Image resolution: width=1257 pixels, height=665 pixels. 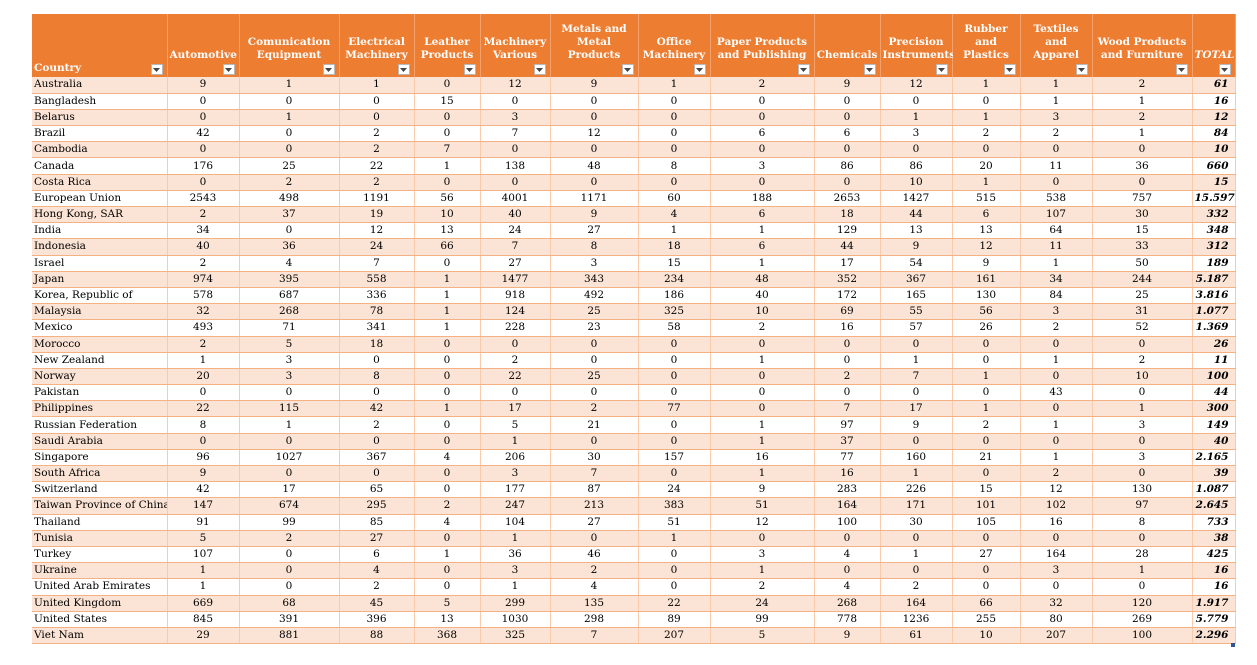 What do you see at coordinates (916, 506) in the screenshot?
I see `value-cell: 171` at bounding box center [916, 506].